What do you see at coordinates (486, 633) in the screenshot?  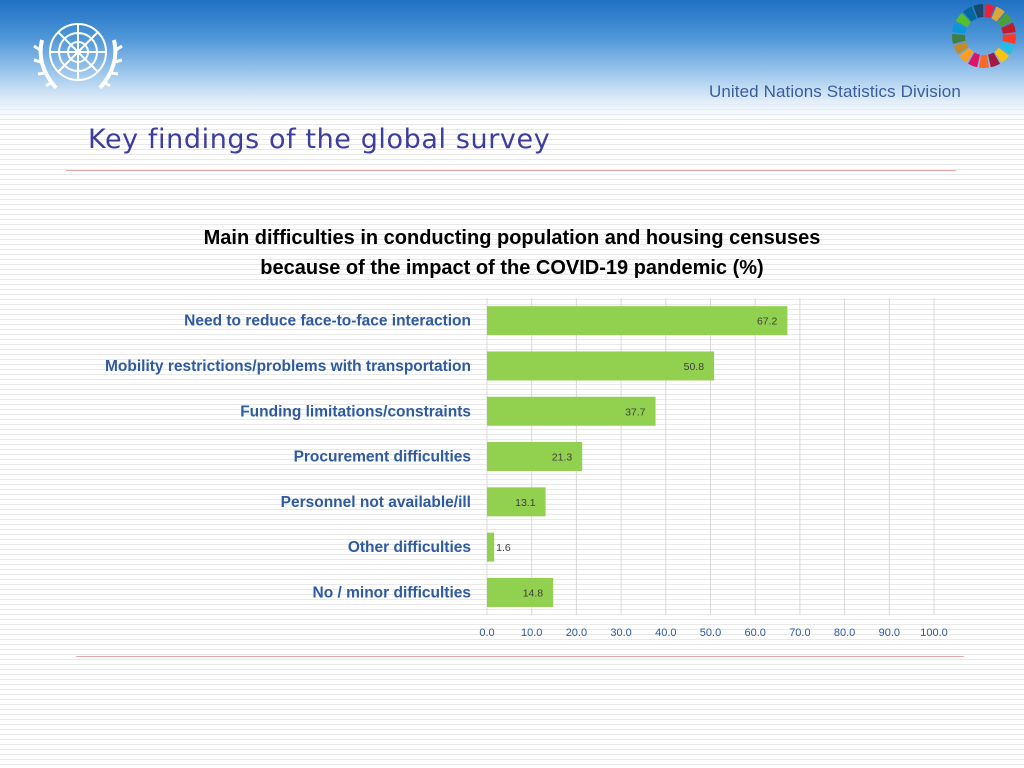 I see `x-tick-label: 0.0` at bounding box center [486, 633].